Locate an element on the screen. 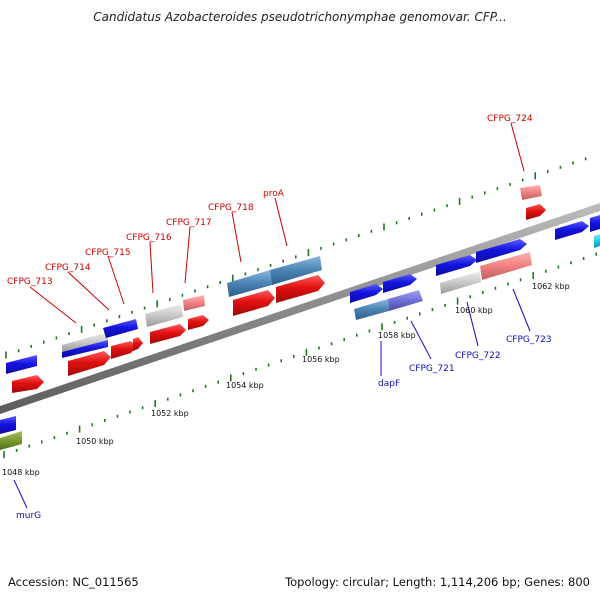 Image resolution: width=600 pixels, height=600 pixels. kbp-label: 1054 kbp is located at coordinates (245, 385).